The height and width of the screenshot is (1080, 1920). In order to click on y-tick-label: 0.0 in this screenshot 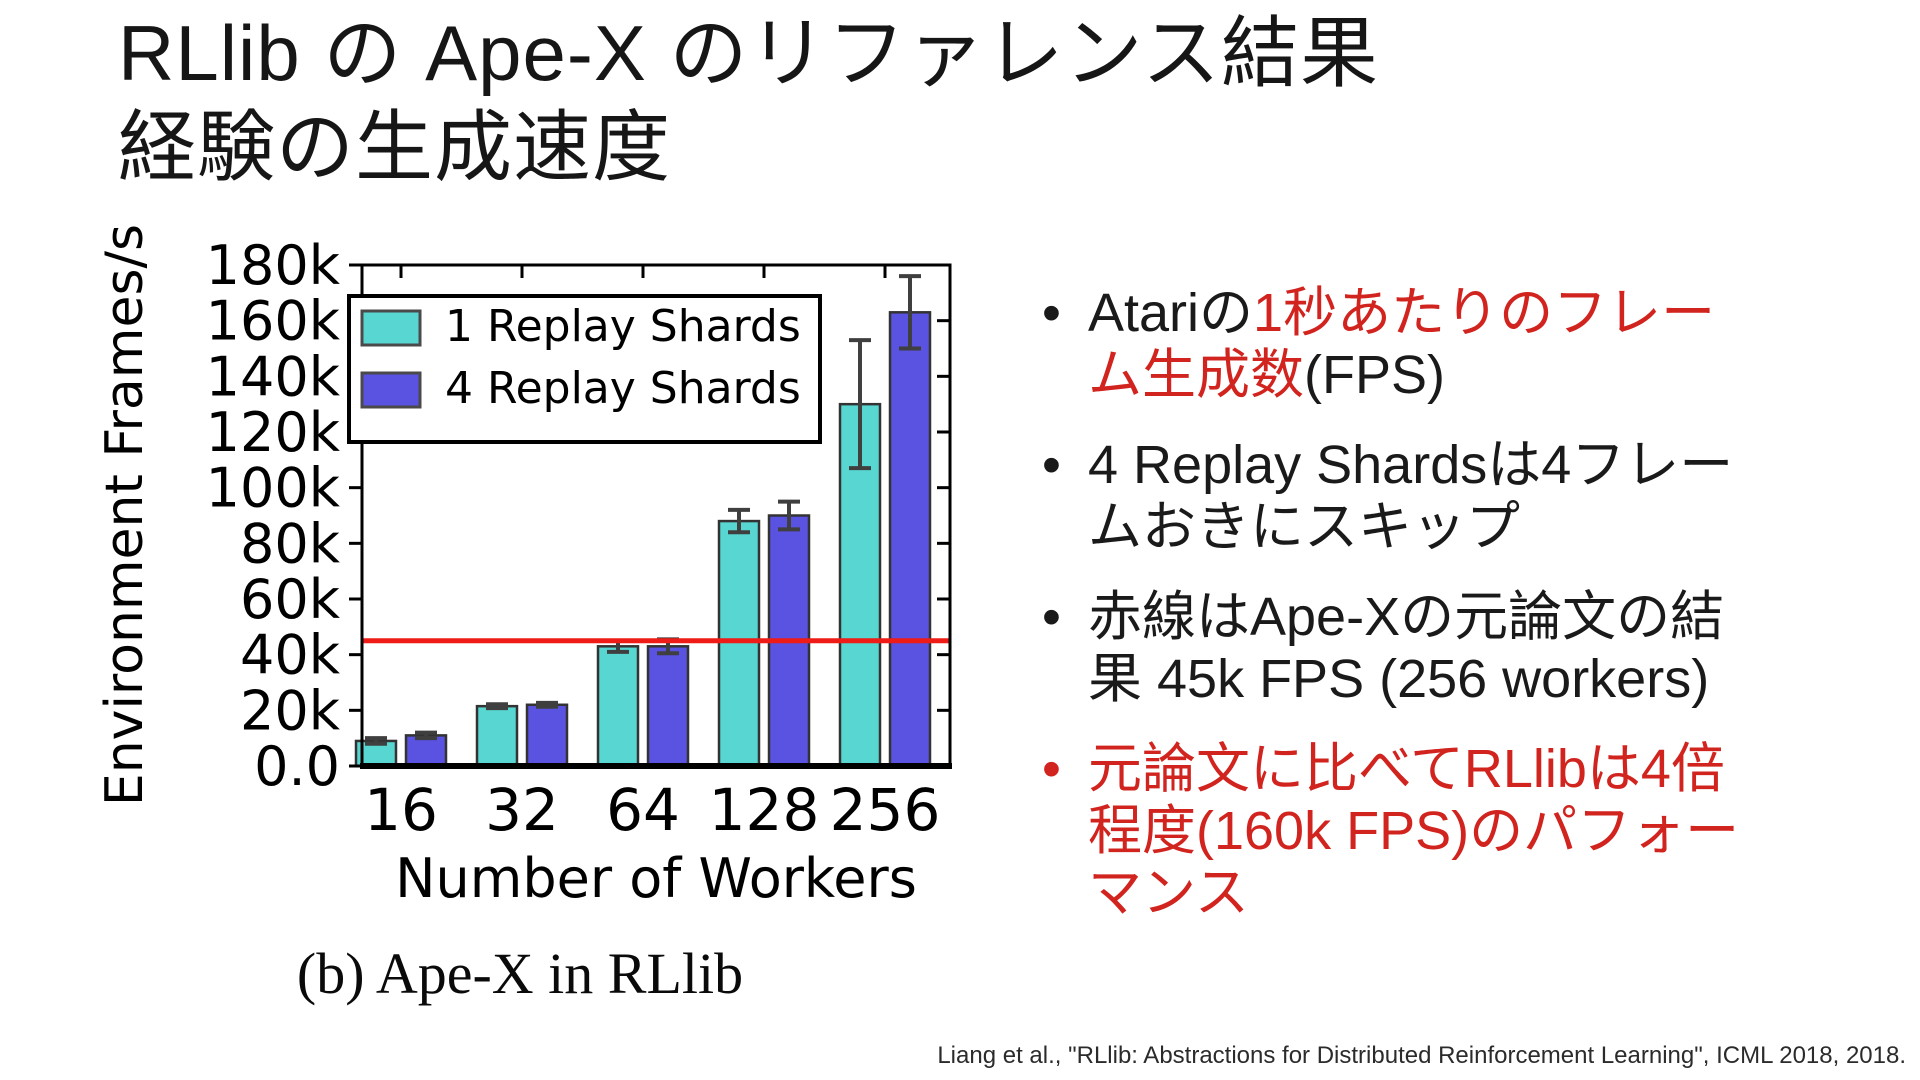, I will do `click(297, 766)`.